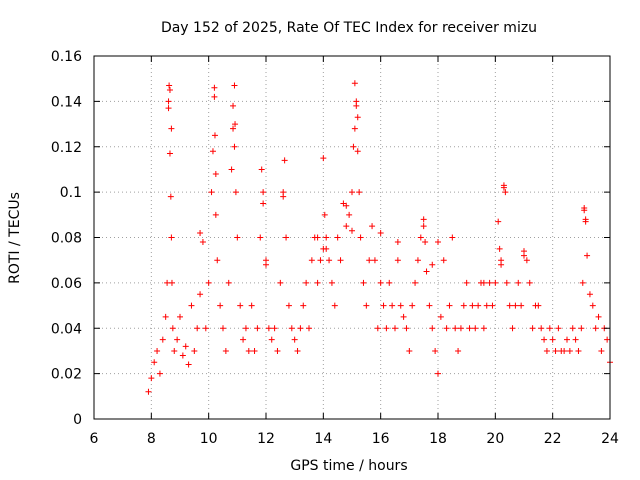  I want to click on y-axis-label: ROTI / TECUs, so click(15, 238).